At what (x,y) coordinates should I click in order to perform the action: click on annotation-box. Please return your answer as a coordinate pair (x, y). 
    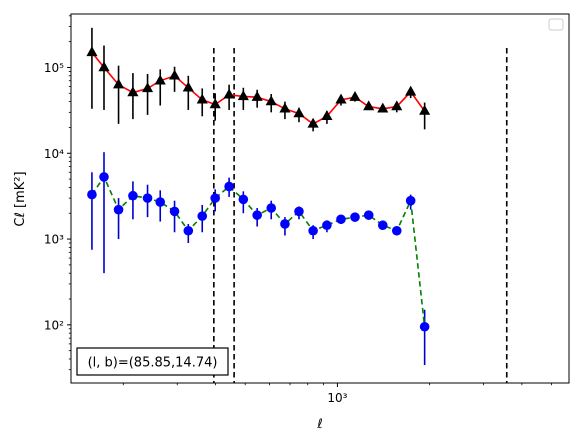
    Looking at the image, I should click on (152, 361).